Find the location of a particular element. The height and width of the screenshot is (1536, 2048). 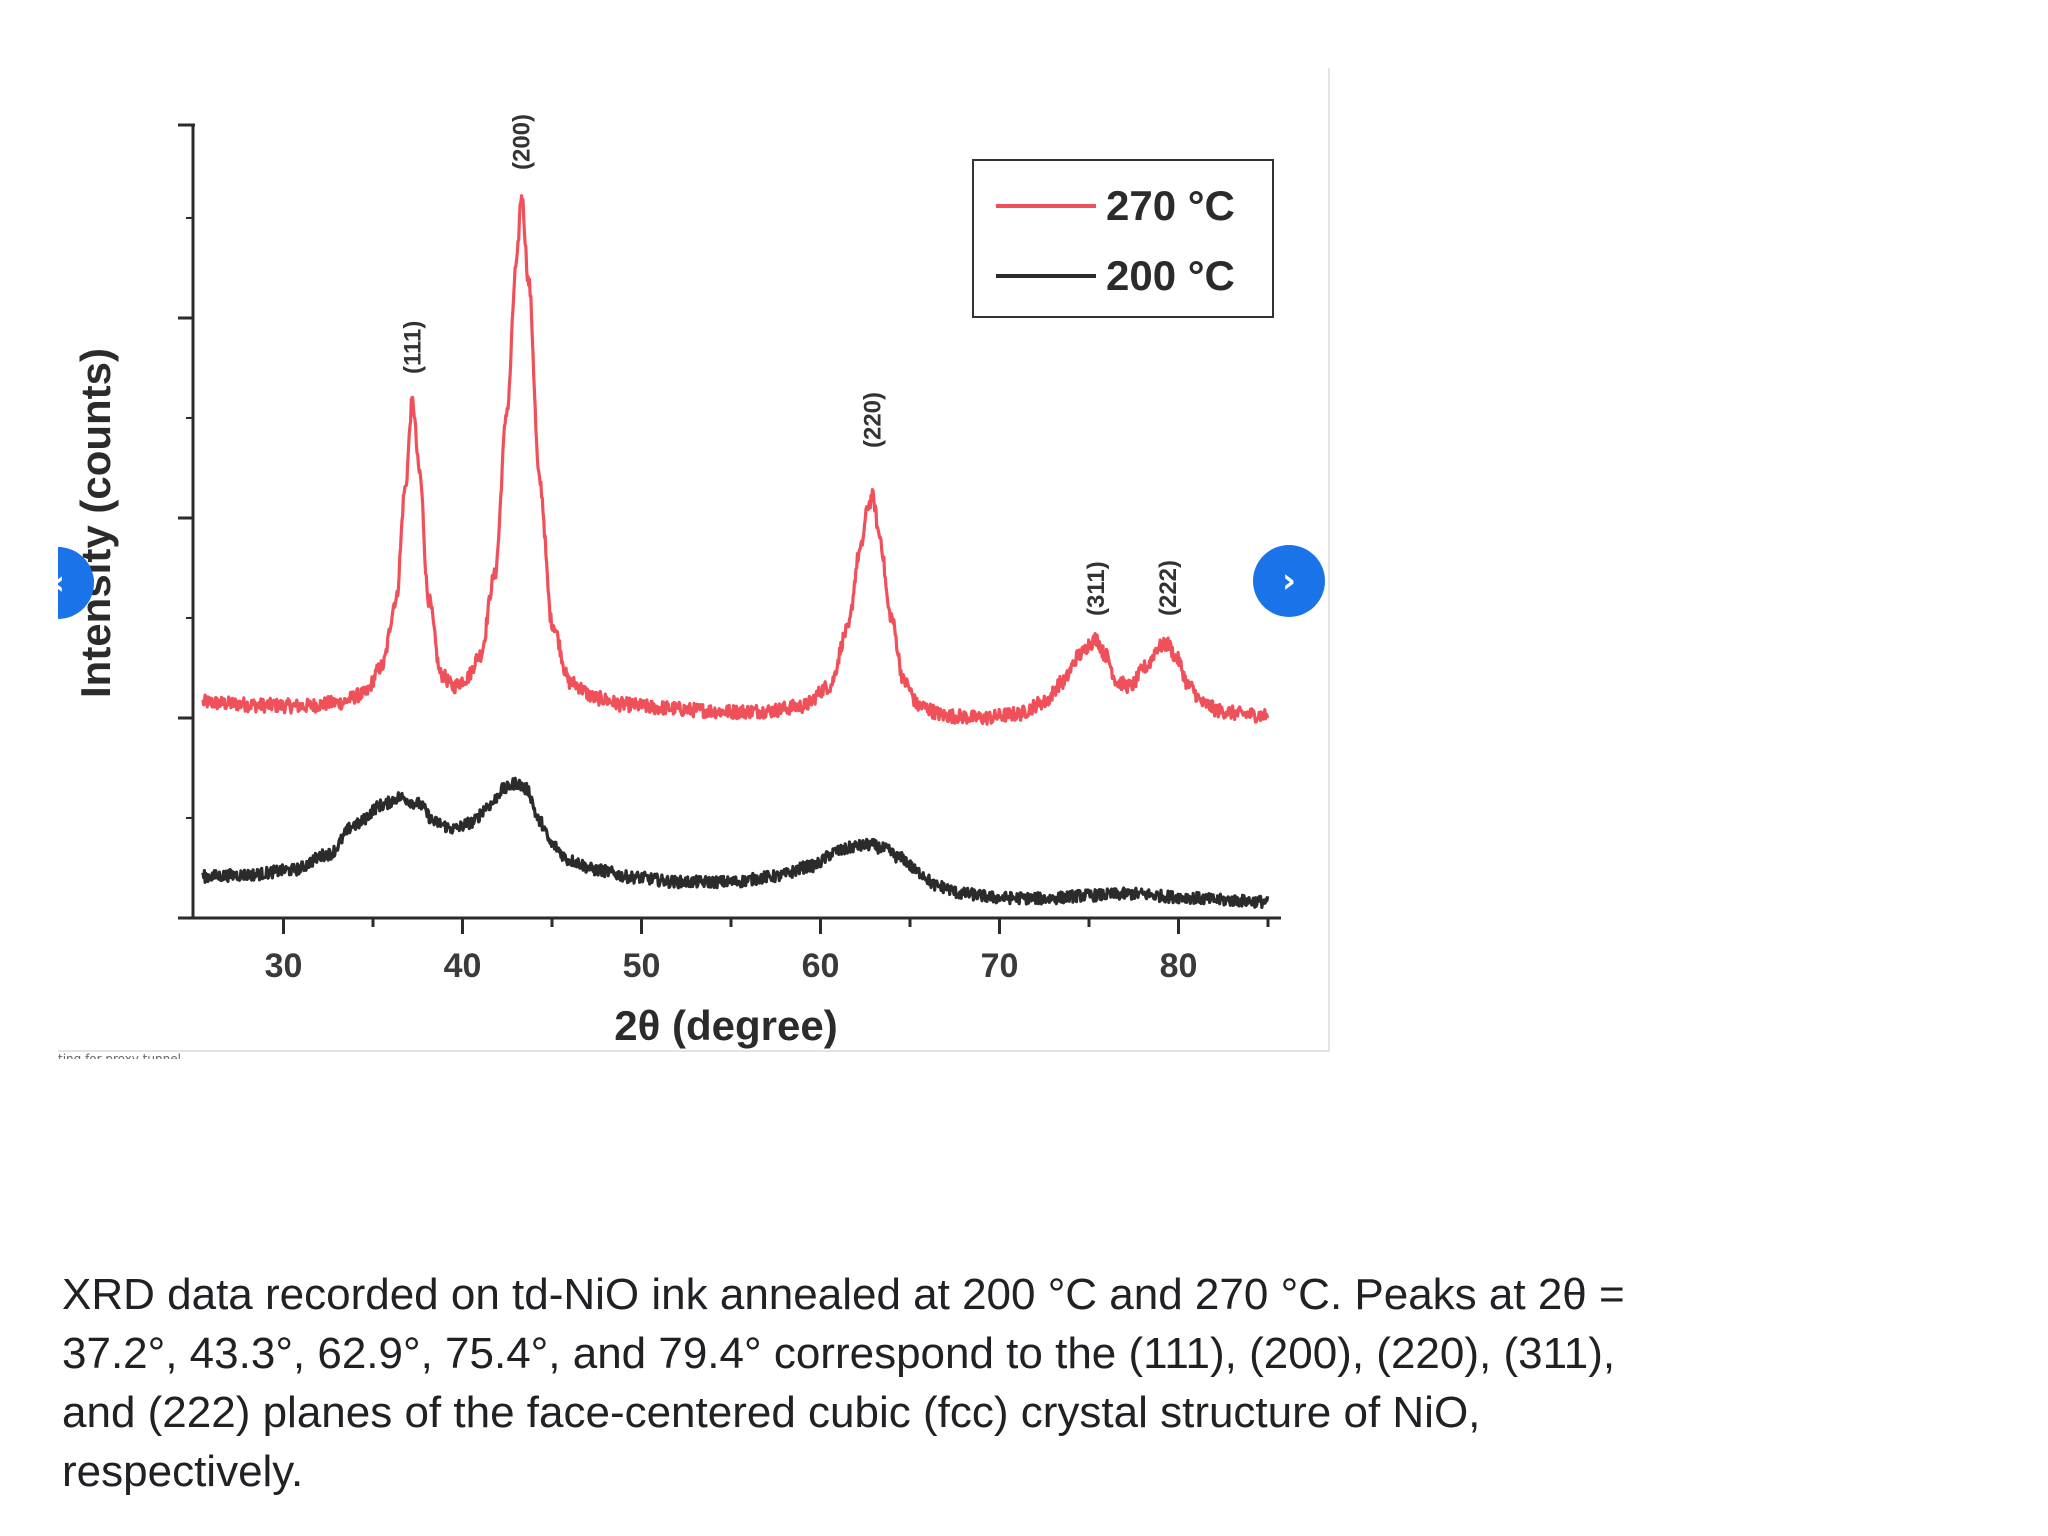

previous-slide-button: ‹ is located at coordinates (76, 583).